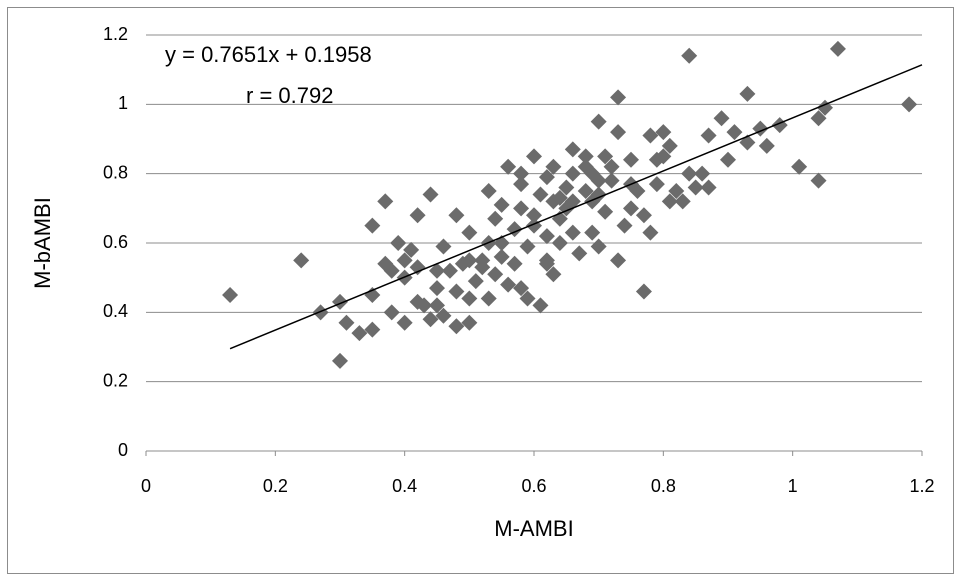 This screenshot has width=961, height=581. I want to click on y-tick-label: 0.2, so click(115, 380).